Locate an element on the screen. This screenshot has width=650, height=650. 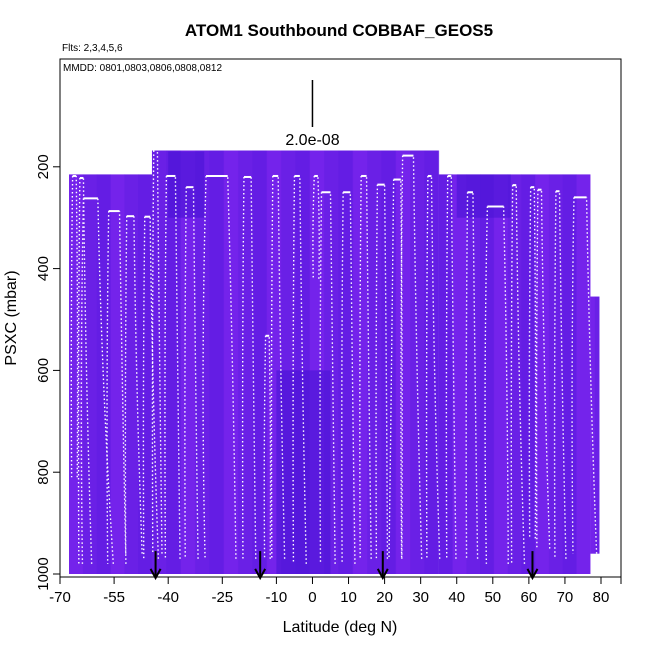
x-tick-label: 70 is located at coordinates (565, 597).